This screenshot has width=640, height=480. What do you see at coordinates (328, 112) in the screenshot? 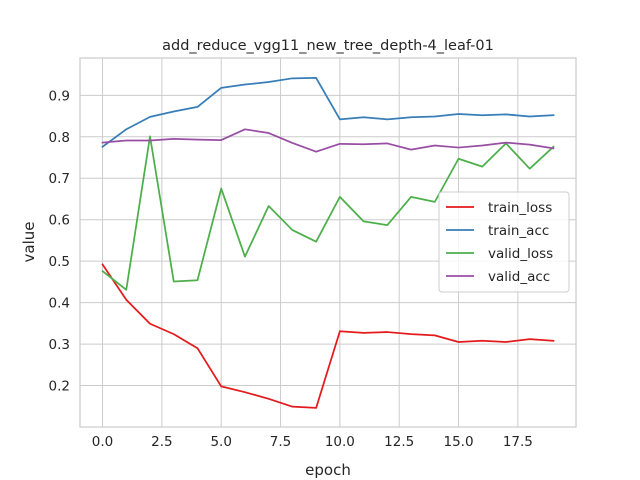
I see `series-line-train-acc` at bounding box center [328, 112].